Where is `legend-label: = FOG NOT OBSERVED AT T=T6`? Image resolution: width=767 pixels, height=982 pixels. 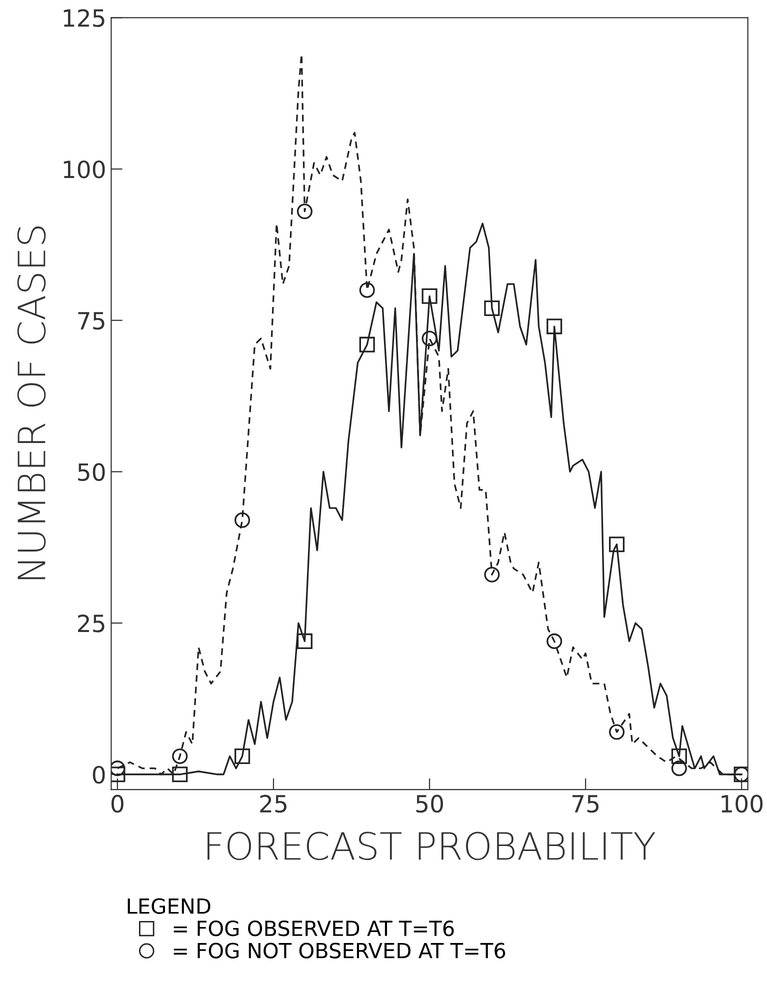 legend-label: = FOG NOT OBSERVED AT T=T6 is located at coordinates (340, 950).